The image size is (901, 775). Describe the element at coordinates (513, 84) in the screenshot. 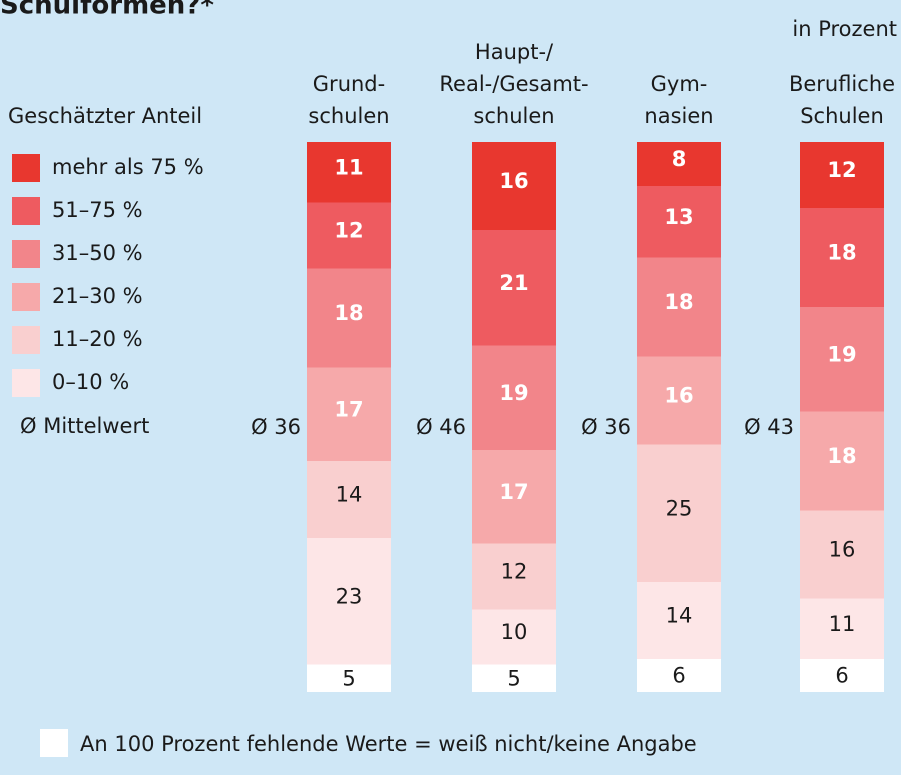

I see `category-label: Real-/Gesamt-` at that location.